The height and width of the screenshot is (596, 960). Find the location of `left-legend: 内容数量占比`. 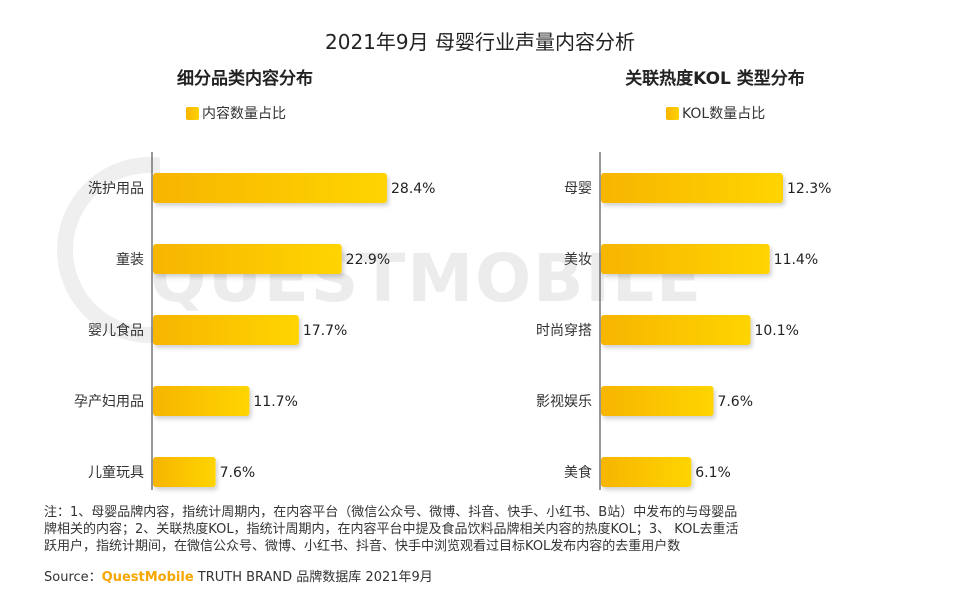

left-legend: 内容数量占比 is located at coordinates (236, 113).